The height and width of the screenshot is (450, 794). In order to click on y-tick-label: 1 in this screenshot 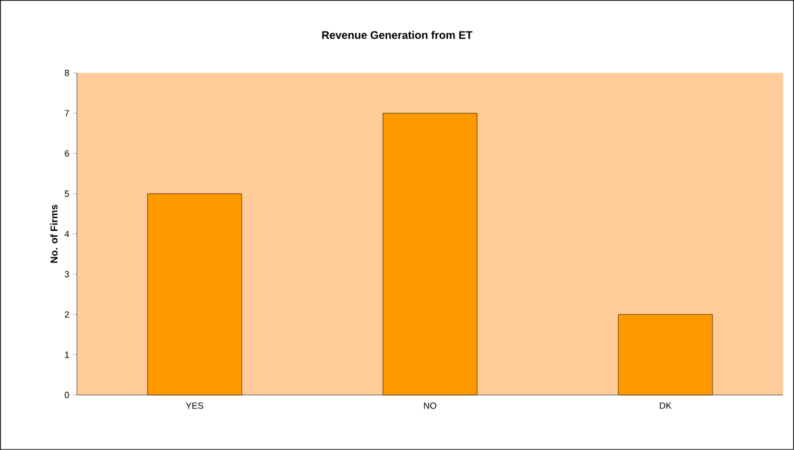, I will do `click(67, 355)`.